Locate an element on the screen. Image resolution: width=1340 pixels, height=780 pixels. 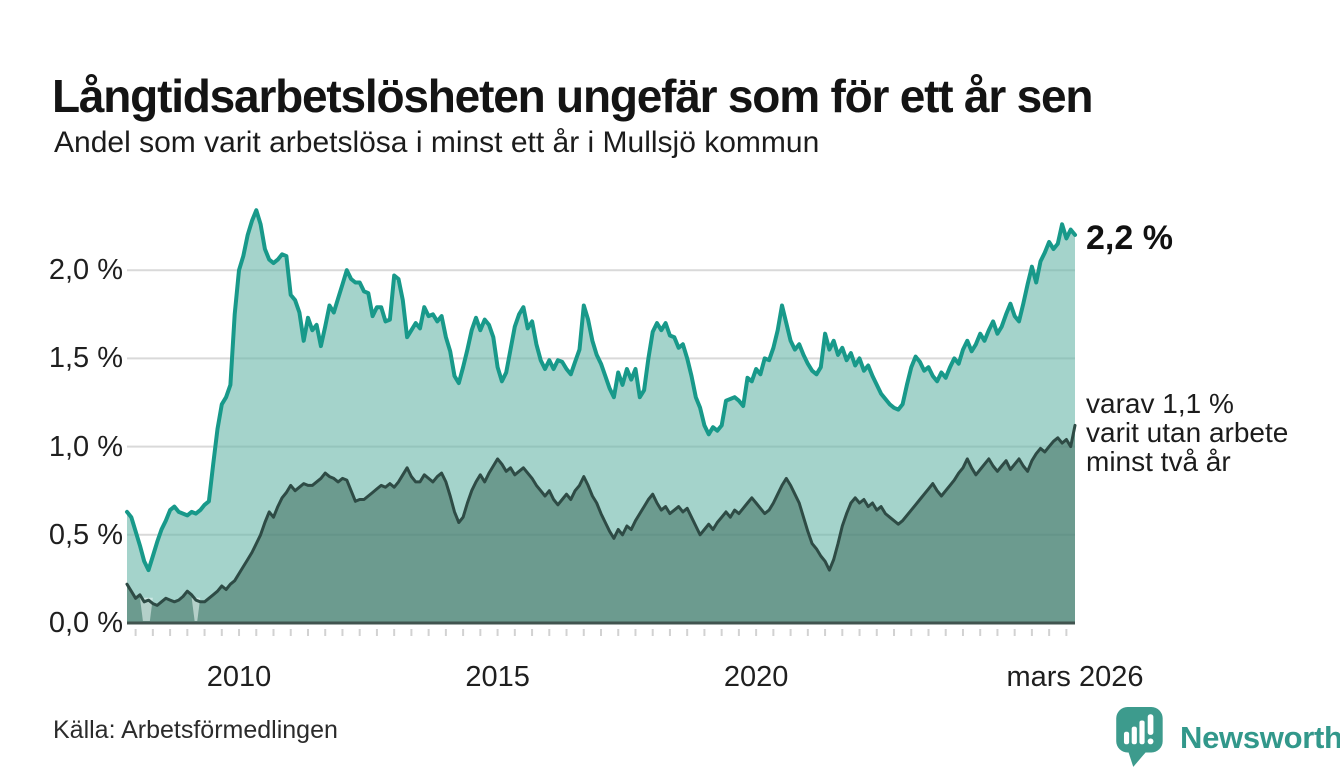
y-tick-label: 2,0 % is located at coordinates (85, 270).